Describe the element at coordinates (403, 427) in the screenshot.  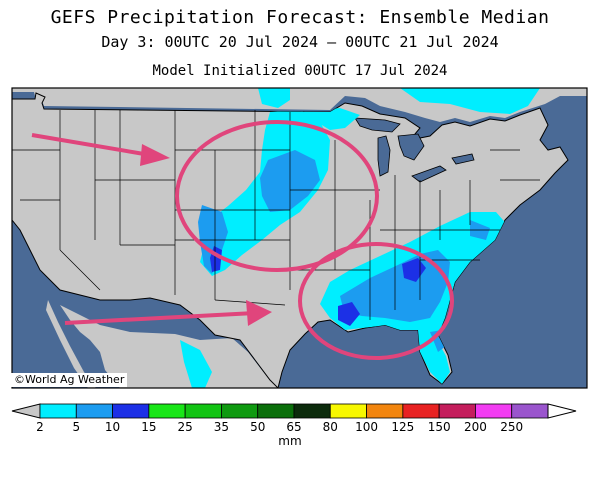
I see `legend-tick-label: 125` at that location.